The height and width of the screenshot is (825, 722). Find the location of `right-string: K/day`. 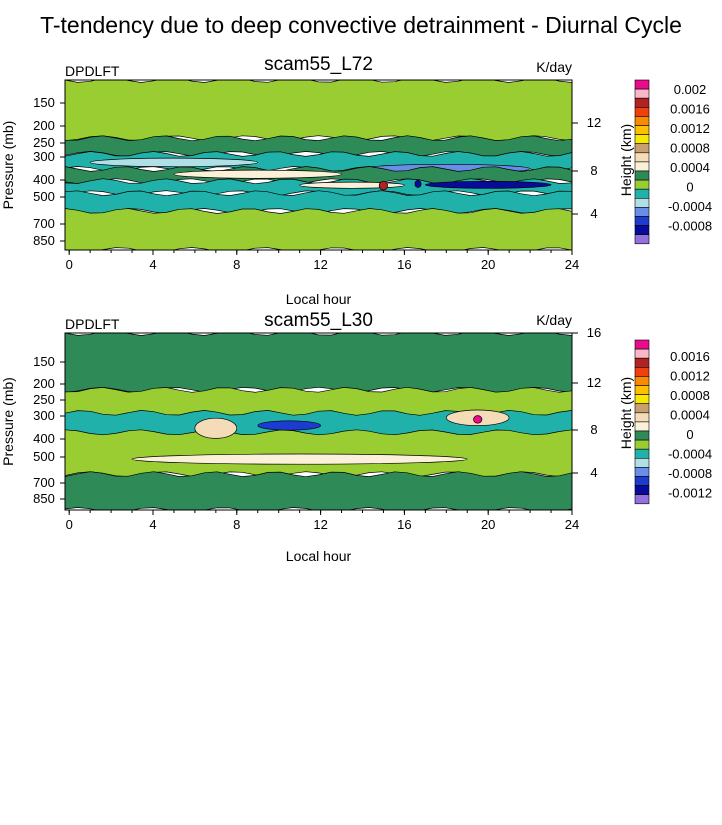

right-string: K/day is located at coordinates (554, 320).